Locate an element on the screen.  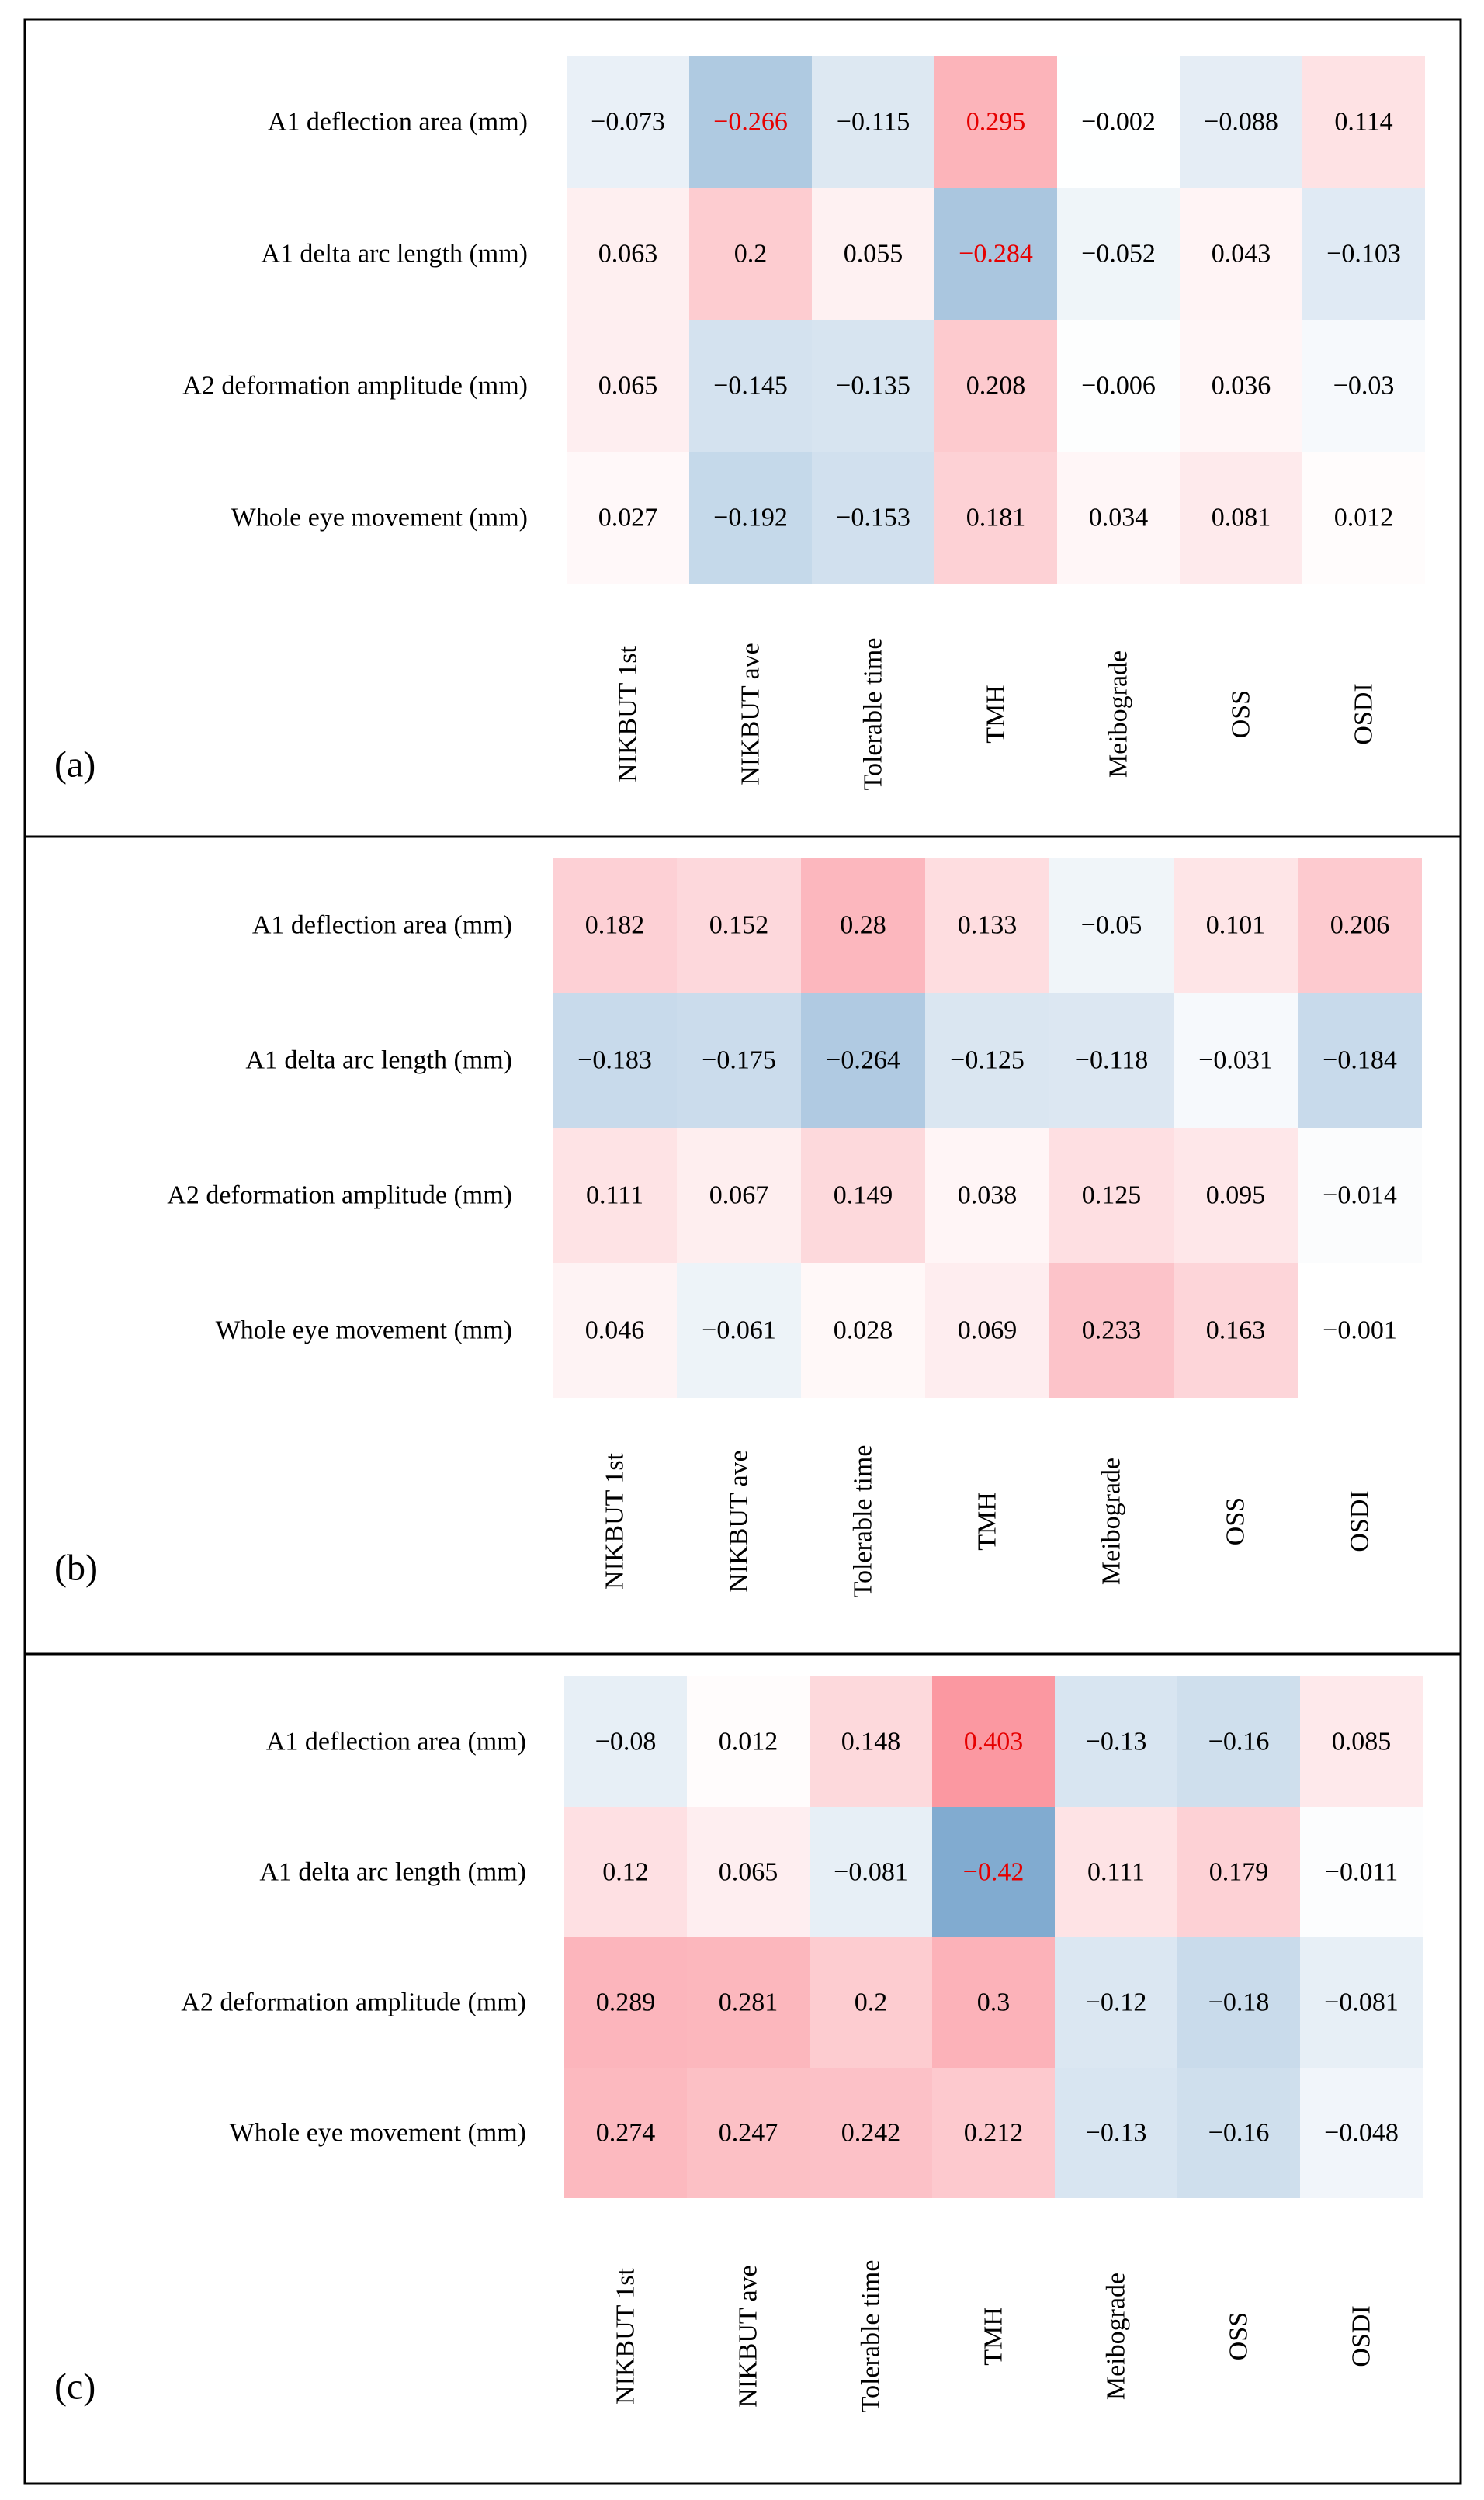
cell-value-label: 0.181 is located at coordinates (996, 518).